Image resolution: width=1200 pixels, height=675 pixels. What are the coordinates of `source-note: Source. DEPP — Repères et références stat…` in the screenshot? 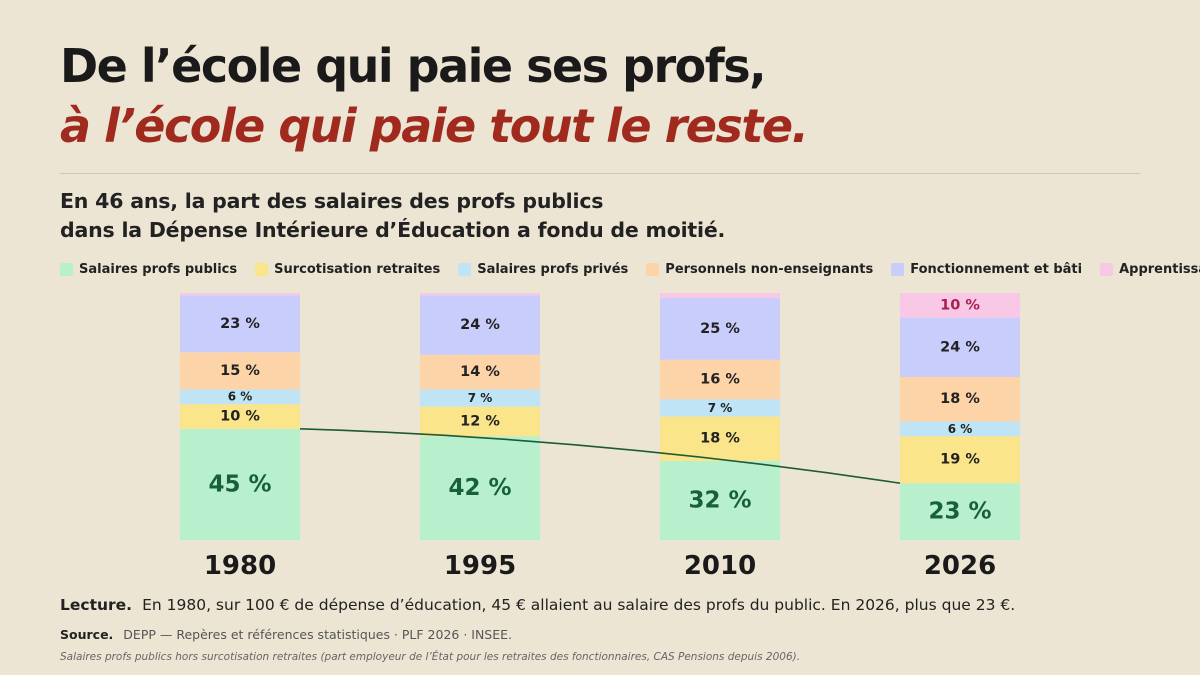 It's located at (286, 634).